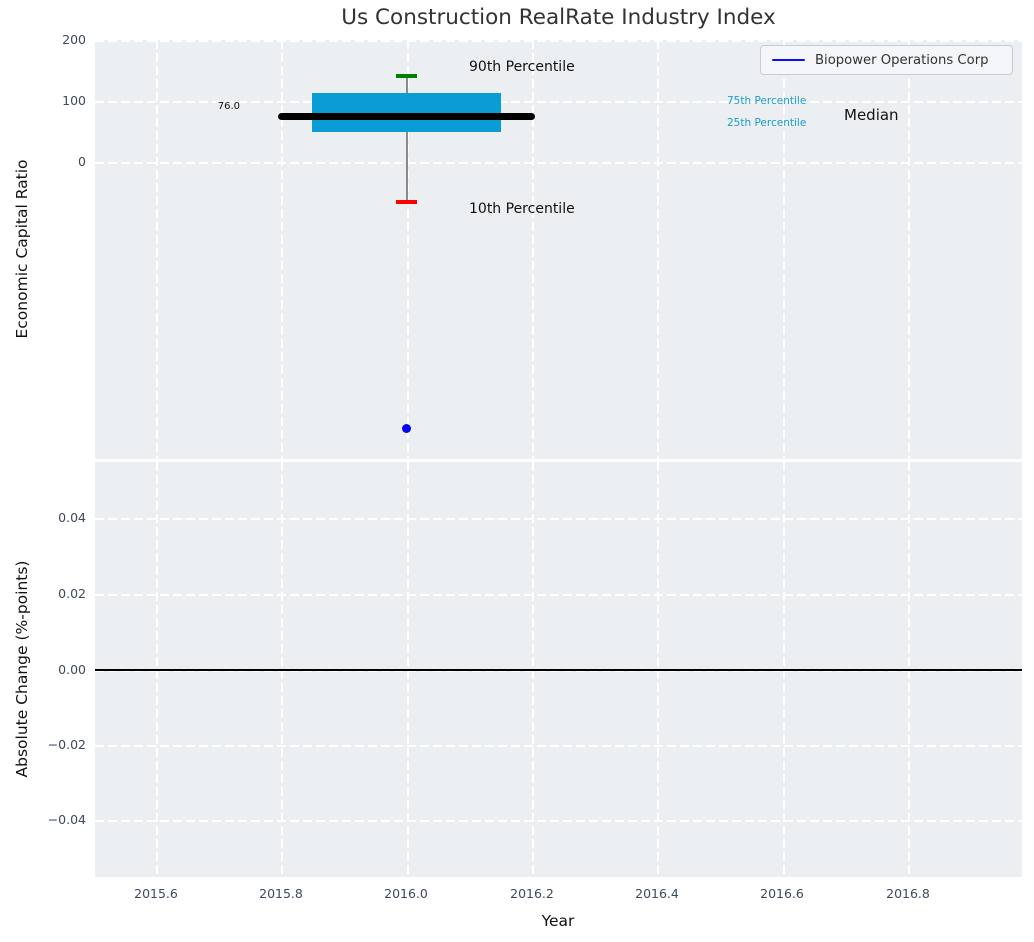 The image size is (1034, 942). I want to click on p25-label: 25th Percentile, so click(767, 123).